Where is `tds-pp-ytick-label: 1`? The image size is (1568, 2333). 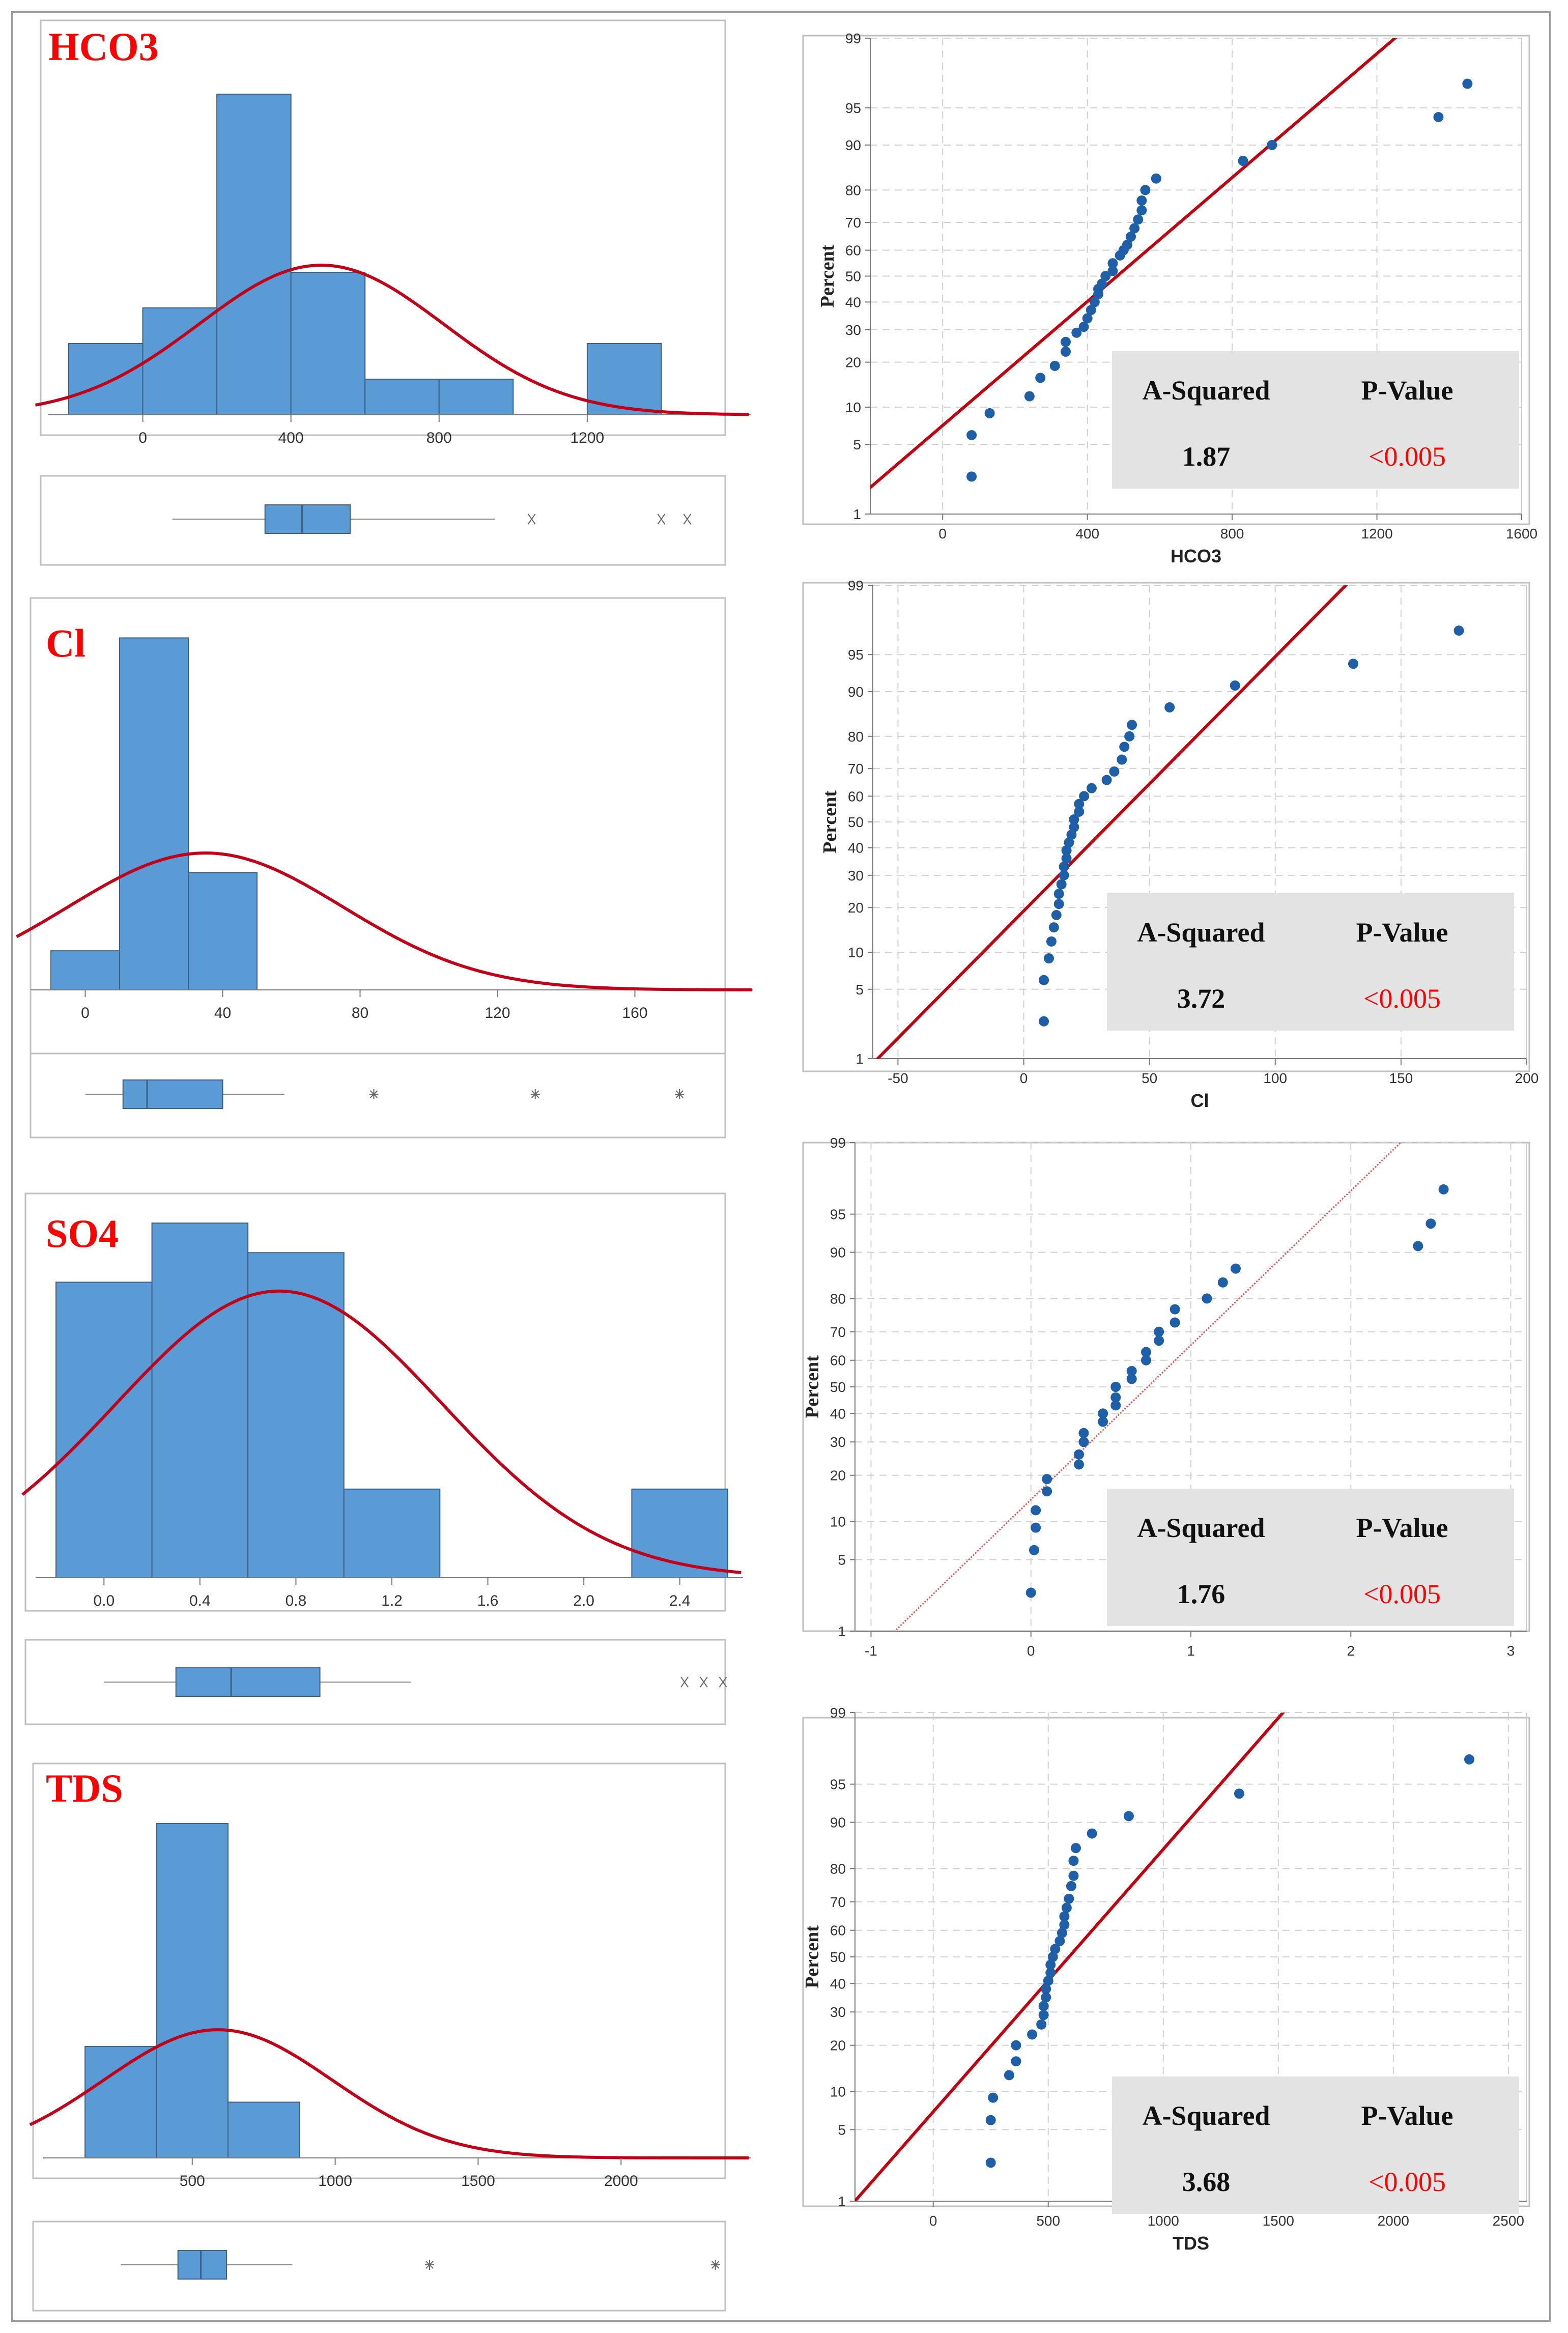
tds-pp-ytick-label: 1 is located at coordinates (842, 2201).